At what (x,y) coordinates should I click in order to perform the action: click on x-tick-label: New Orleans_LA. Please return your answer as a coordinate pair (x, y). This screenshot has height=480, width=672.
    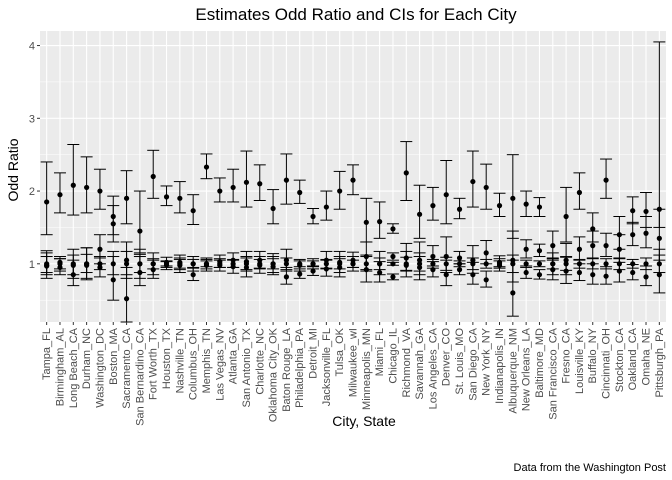
    Looking at the image, I should click on (527, 369).